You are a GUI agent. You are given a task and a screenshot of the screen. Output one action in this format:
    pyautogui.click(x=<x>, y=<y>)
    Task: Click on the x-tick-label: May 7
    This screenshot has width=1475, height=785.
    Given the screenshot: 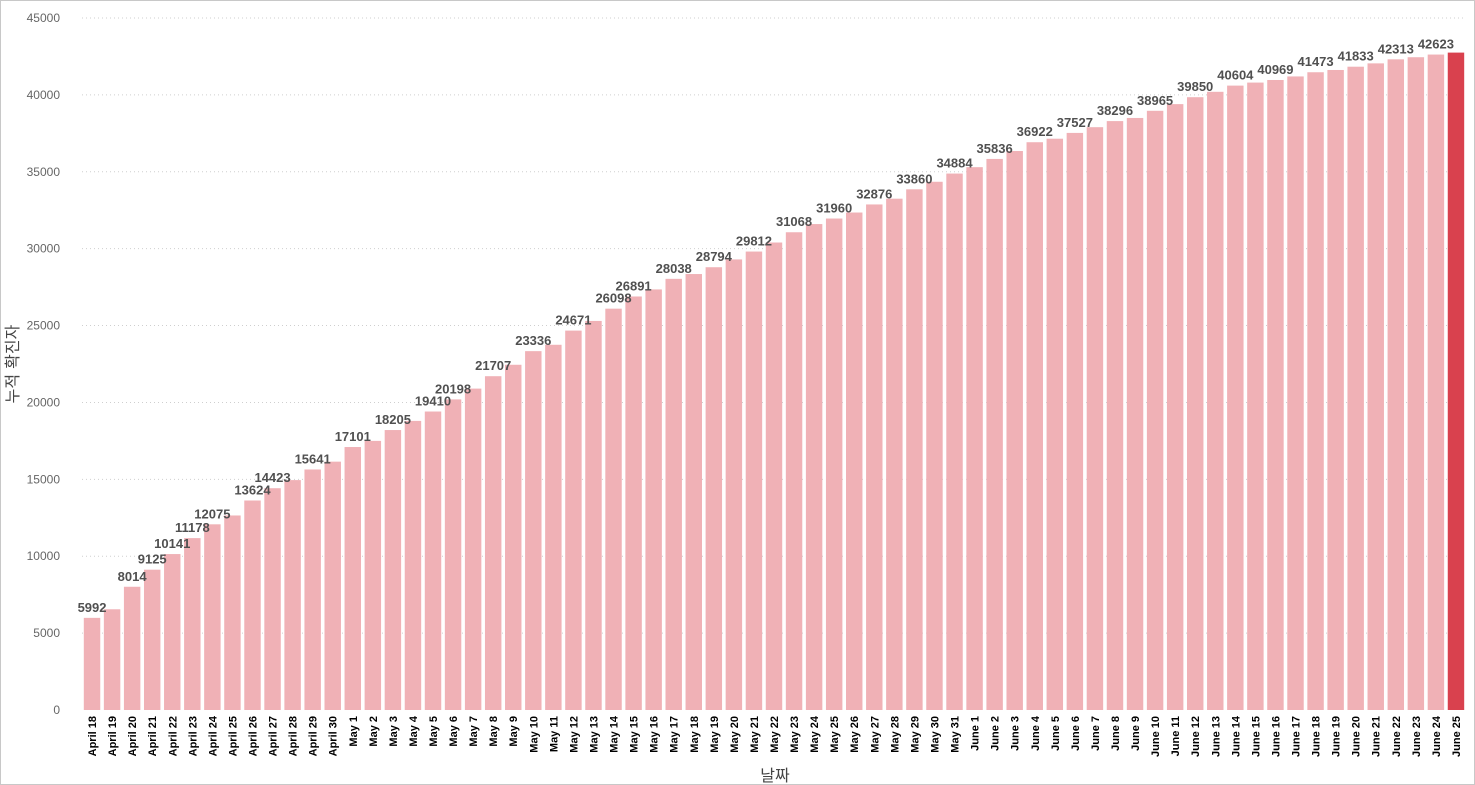 What is the action you would take?
    pyautogui.click(x=474, y=731)
    